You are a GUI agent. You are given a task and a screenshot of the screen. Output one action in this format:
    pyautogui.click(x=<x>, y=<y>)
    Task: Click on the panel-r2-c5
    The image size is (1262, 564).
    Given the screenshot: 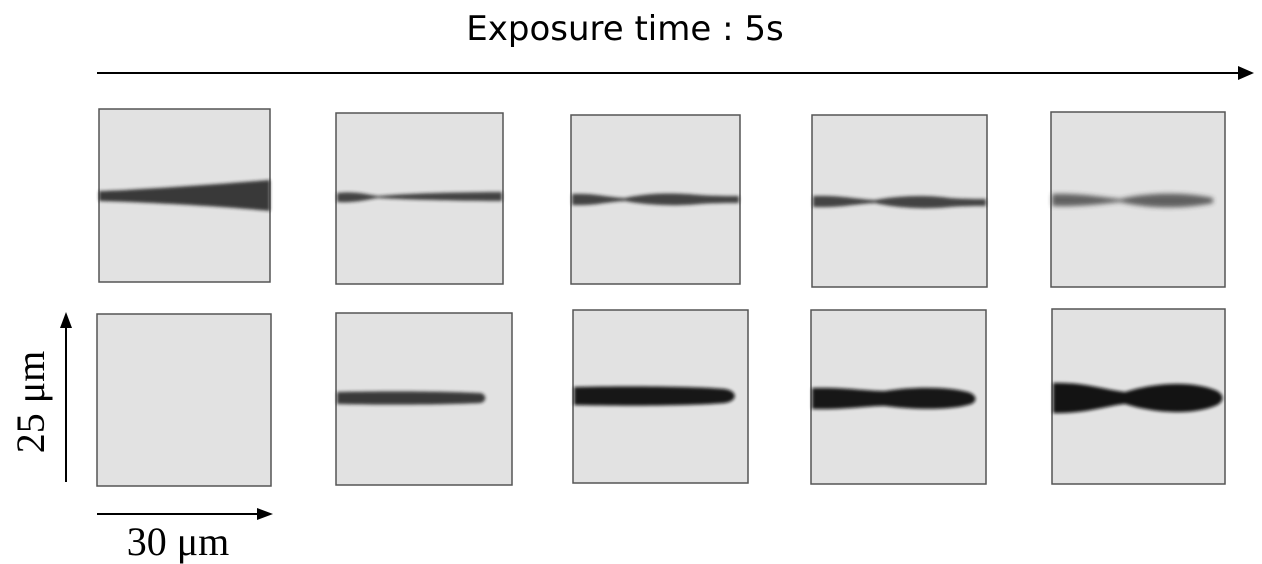 What is the action you would take?
    pyautogui.click(x=1138, y=396)
    